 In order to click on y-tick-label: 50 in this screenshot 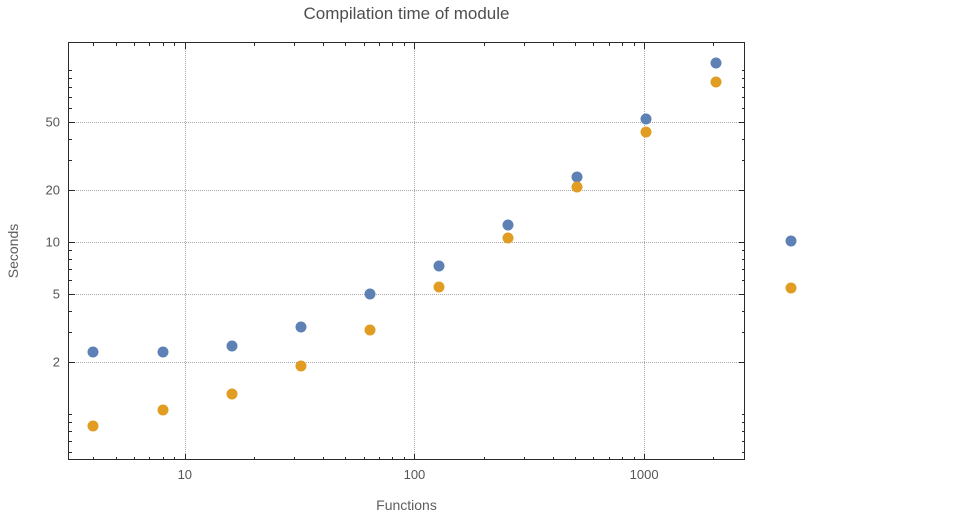, I will do `click(52, 122)`.